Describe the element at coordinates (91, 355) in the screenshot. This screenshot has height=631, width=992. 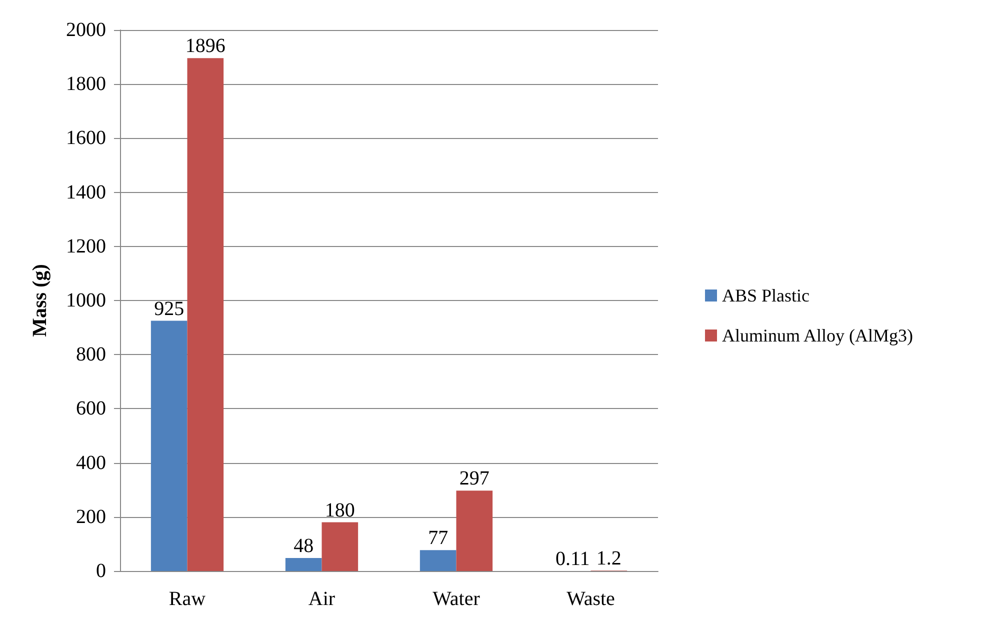
I see `y-tick-label: 800` at that location.